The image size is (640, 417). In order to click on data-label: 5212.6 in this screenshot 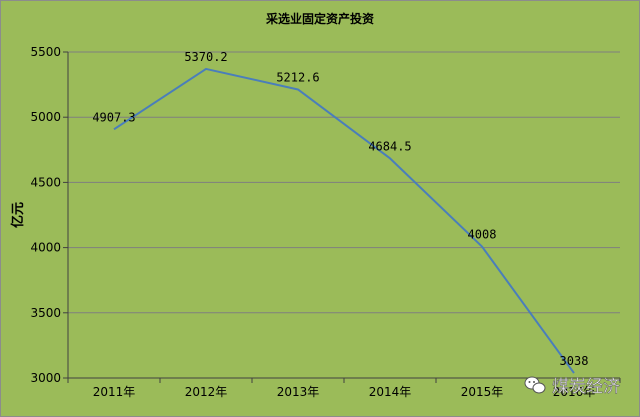, I will do `click(297, 77)`.